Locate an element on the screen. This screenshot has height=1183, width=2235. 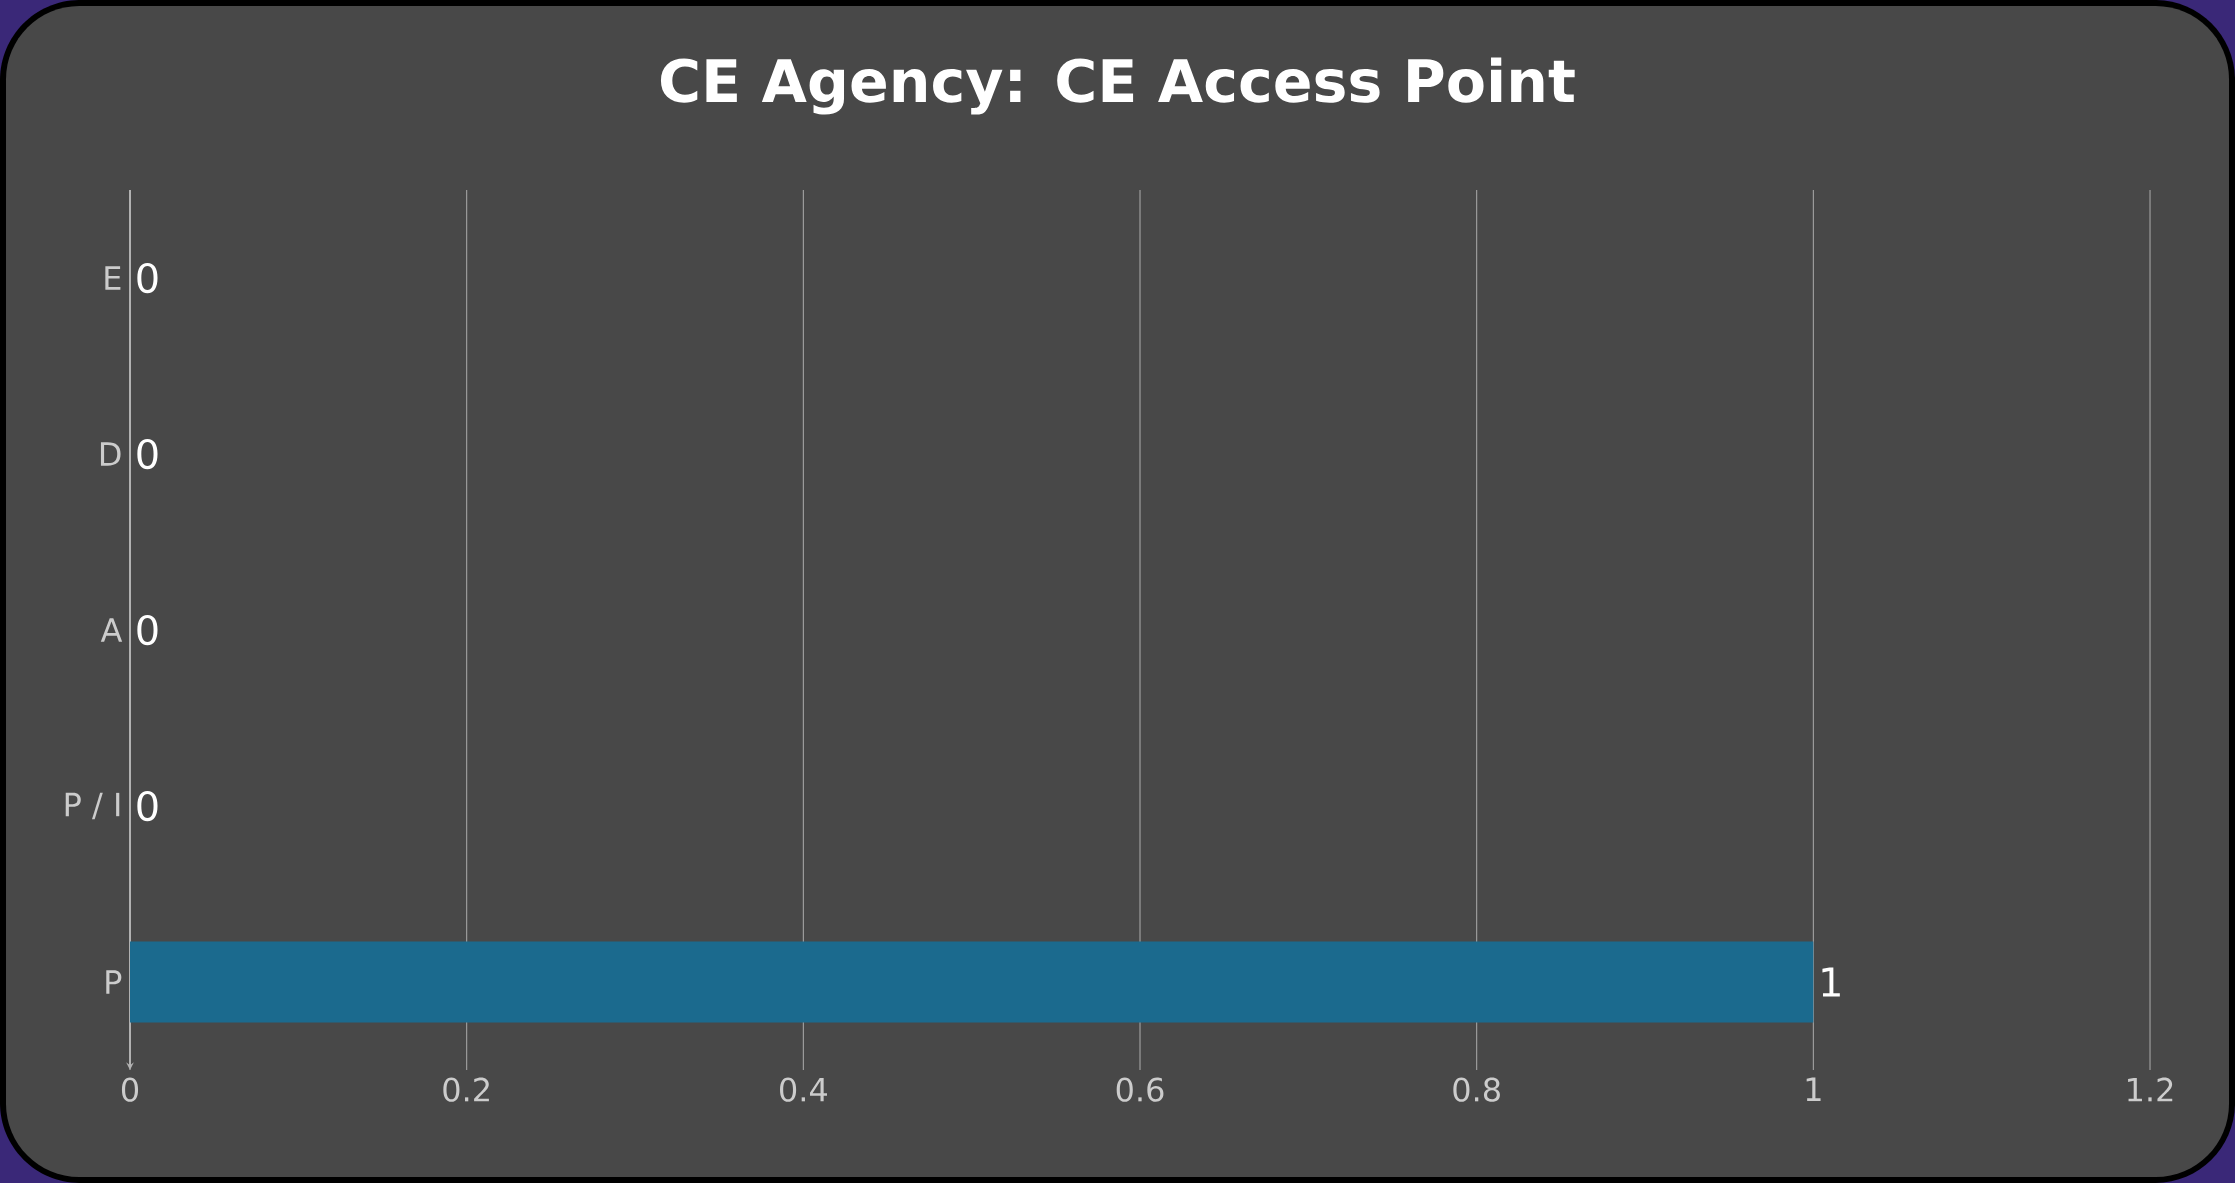
y-tick-label: P is located at coordinates (114, 982).